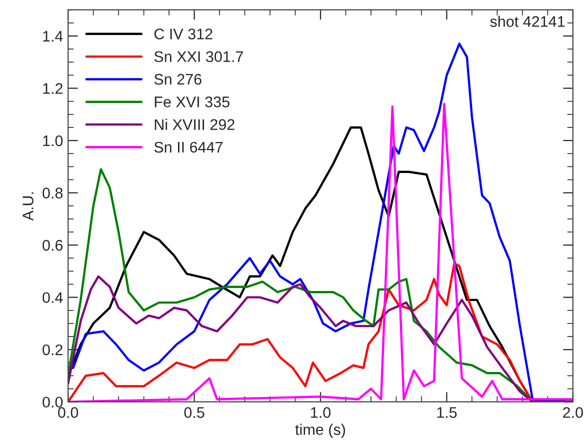  I want to click on legend-label: Sn II 6447, so click(188, 147).